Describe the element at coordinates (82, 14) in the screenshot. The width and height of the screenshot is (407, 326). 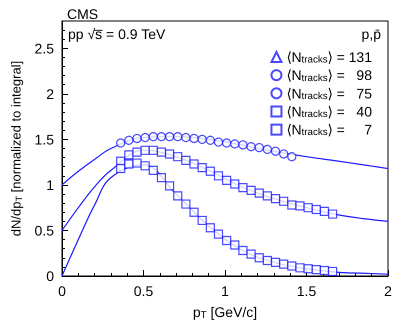
I see `chart-title: CMS` at that location.